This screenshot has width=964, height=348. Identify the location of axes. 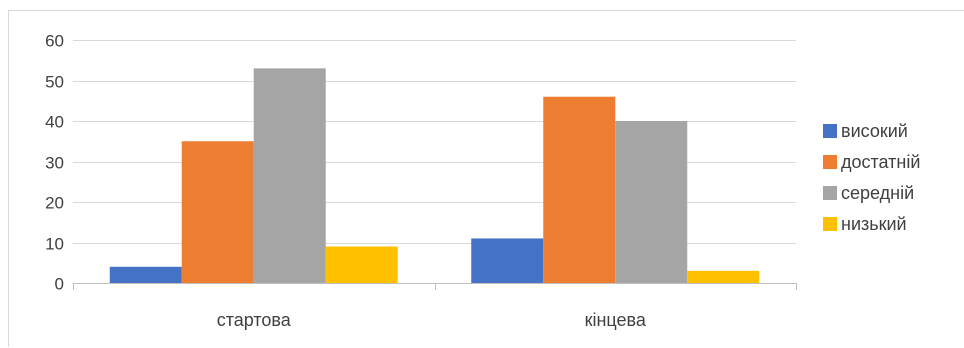
(435, 286).